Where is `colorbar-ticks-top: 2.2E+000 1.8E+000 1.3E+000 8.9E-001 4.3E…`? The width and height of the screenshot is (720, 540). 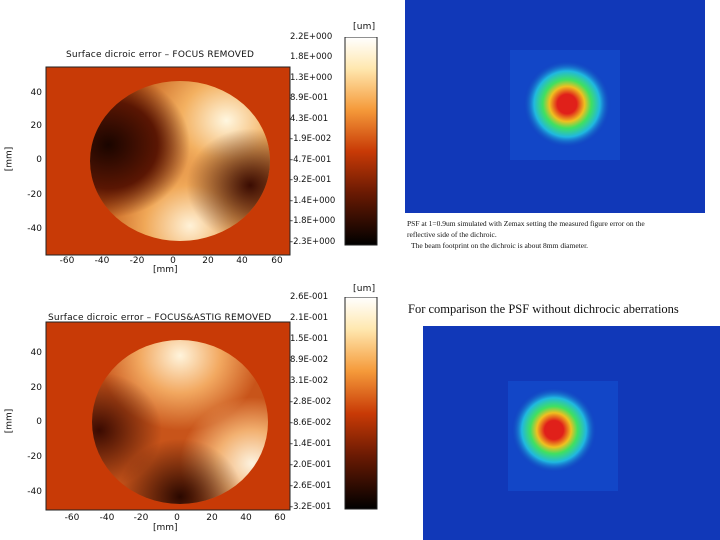
colorbar-ticks-top: 2.2E+000 1.8E+000 1.3E+000 8.9E-001 4.3E… is located at coordinates (315, 140).